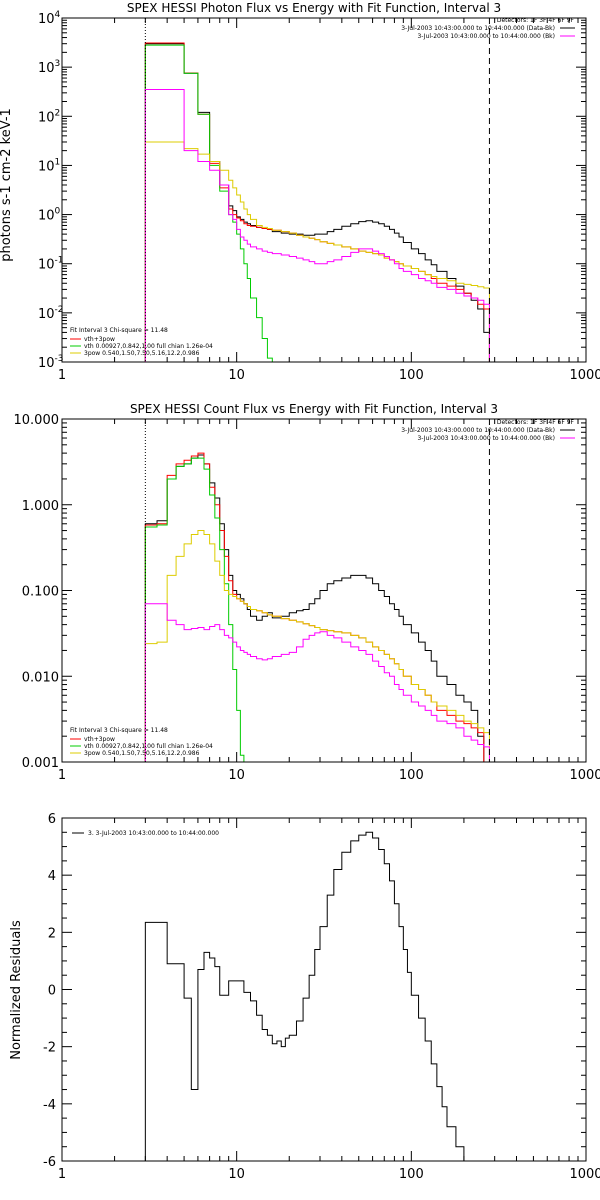 The width and height of the screenshot is (600, 1200). I want to click on photon-y-tick-label: 10⁻², so click(51, 313).